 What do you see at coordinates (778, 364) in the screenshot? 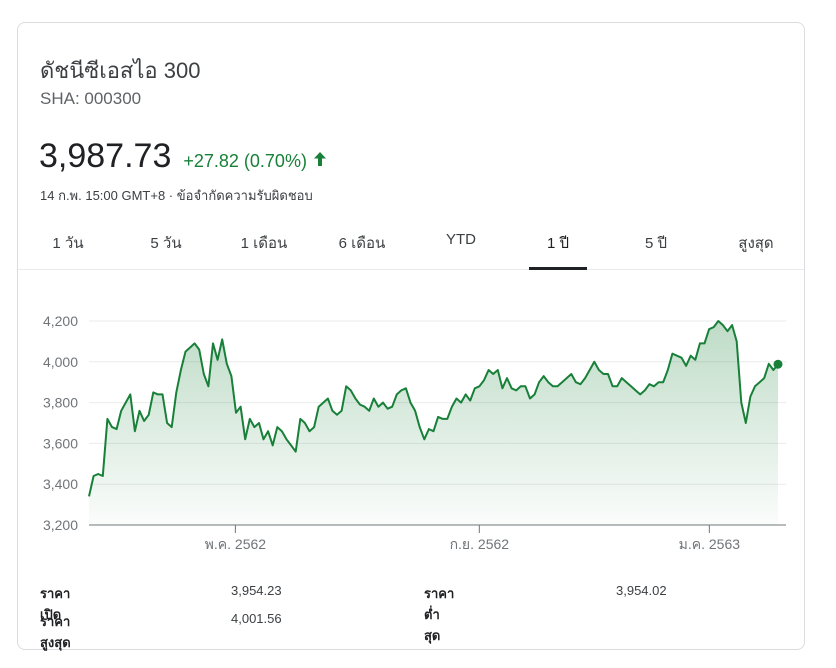
I see `current-price-dot` at bounding box center [778, 364].